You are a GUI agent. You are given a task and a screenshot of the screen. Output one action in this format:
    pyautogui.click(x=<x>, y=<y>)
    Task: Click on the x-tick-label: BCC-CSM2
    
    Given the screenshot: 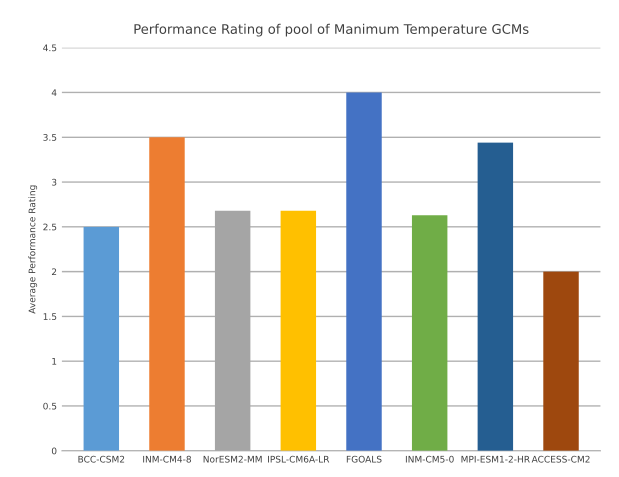 What is the action you would take?
    pyautogui.click(x=101, y=459)
    